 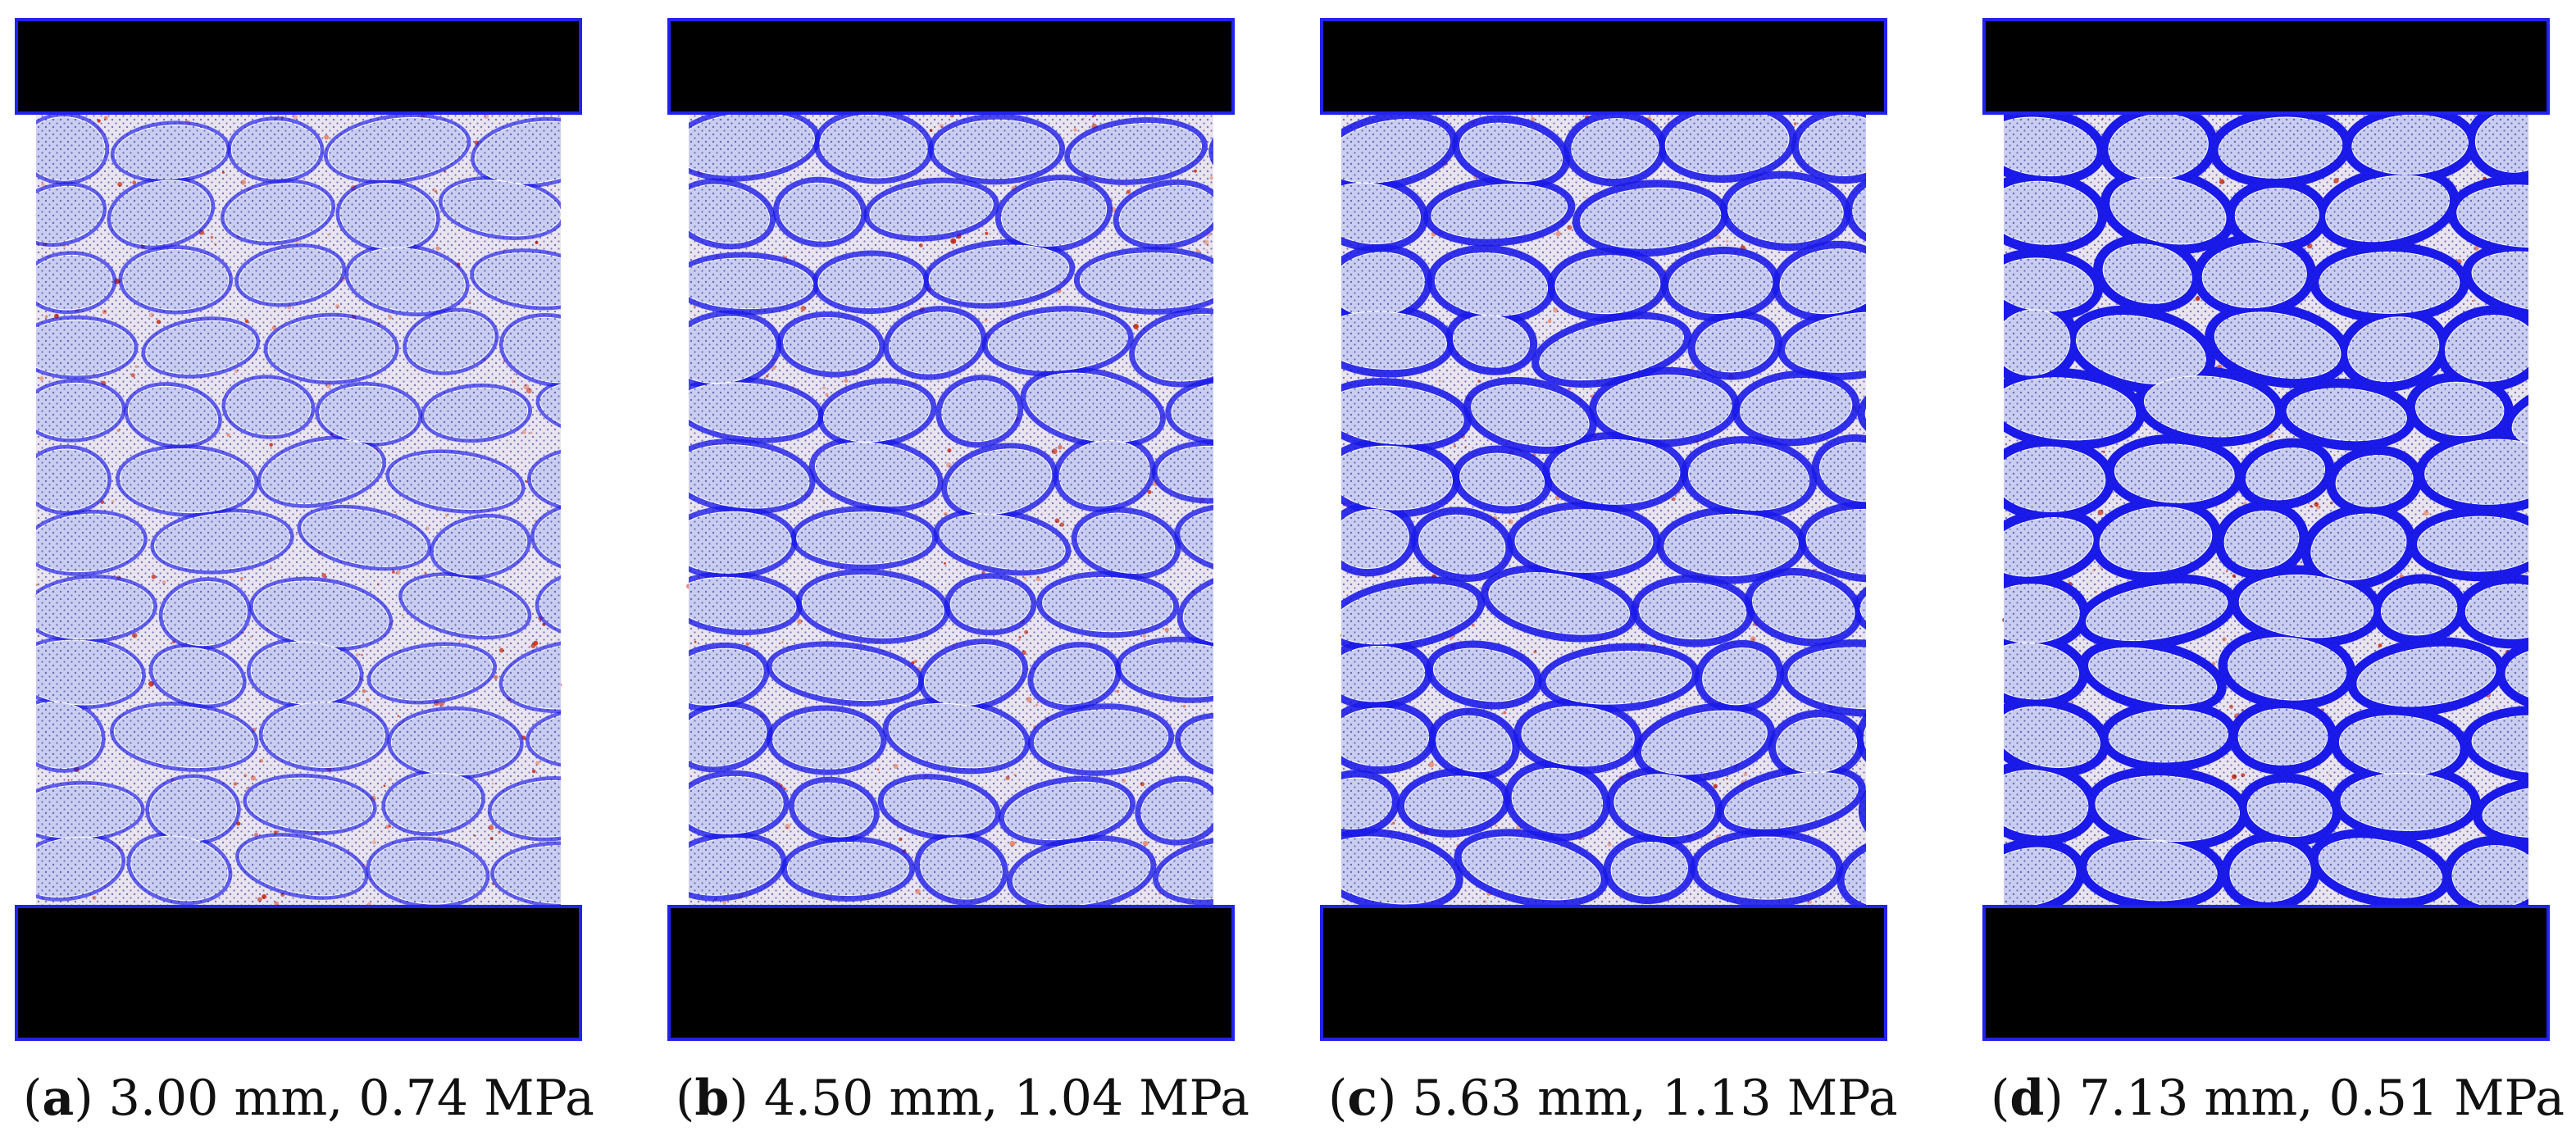 I want to click on panel-letter: c, so click(x=1362, y=1098).